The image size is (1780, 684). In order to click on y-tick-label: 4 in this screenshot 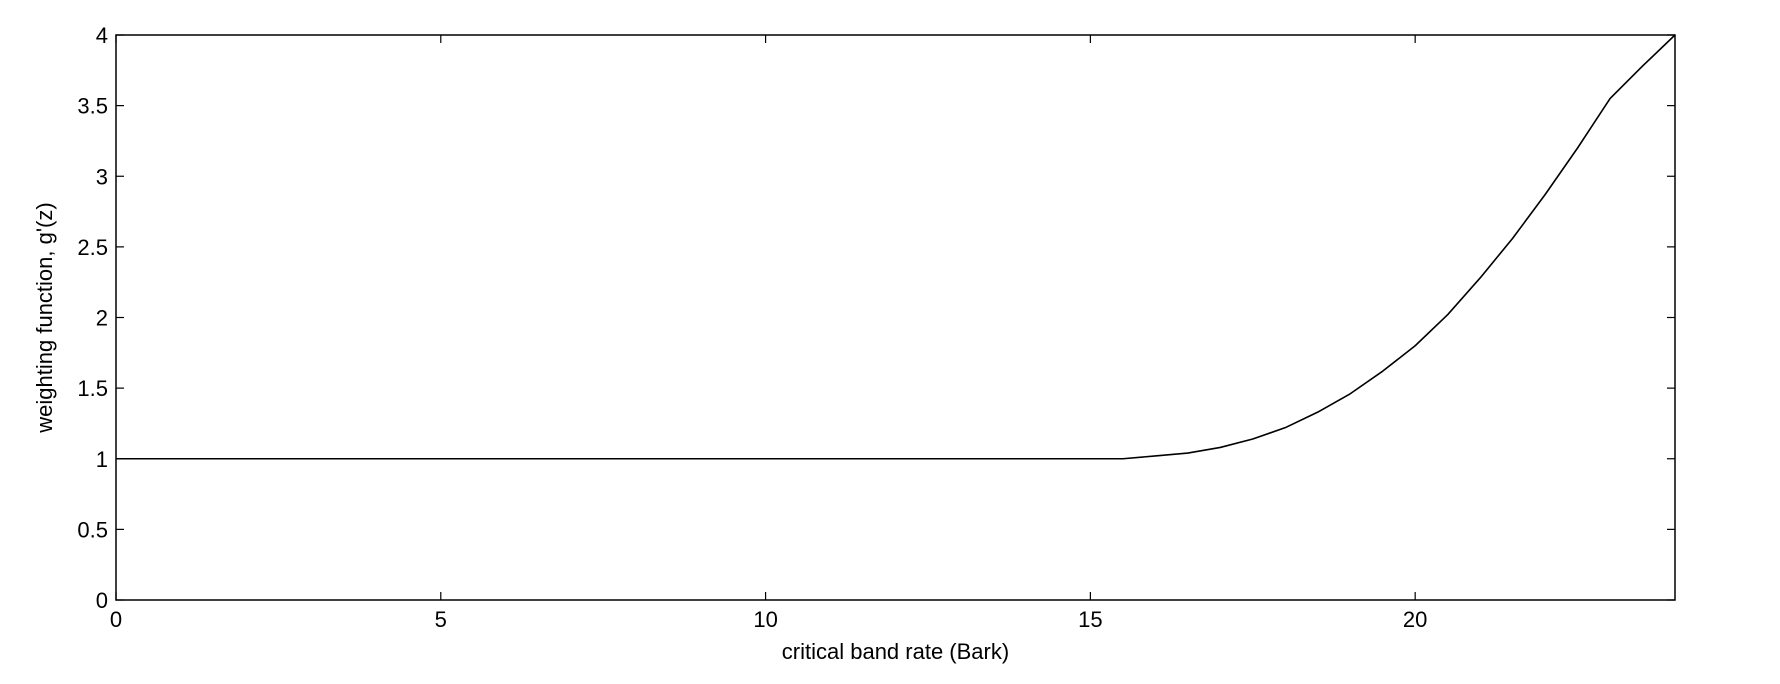, I will do `click(102, 35)`.